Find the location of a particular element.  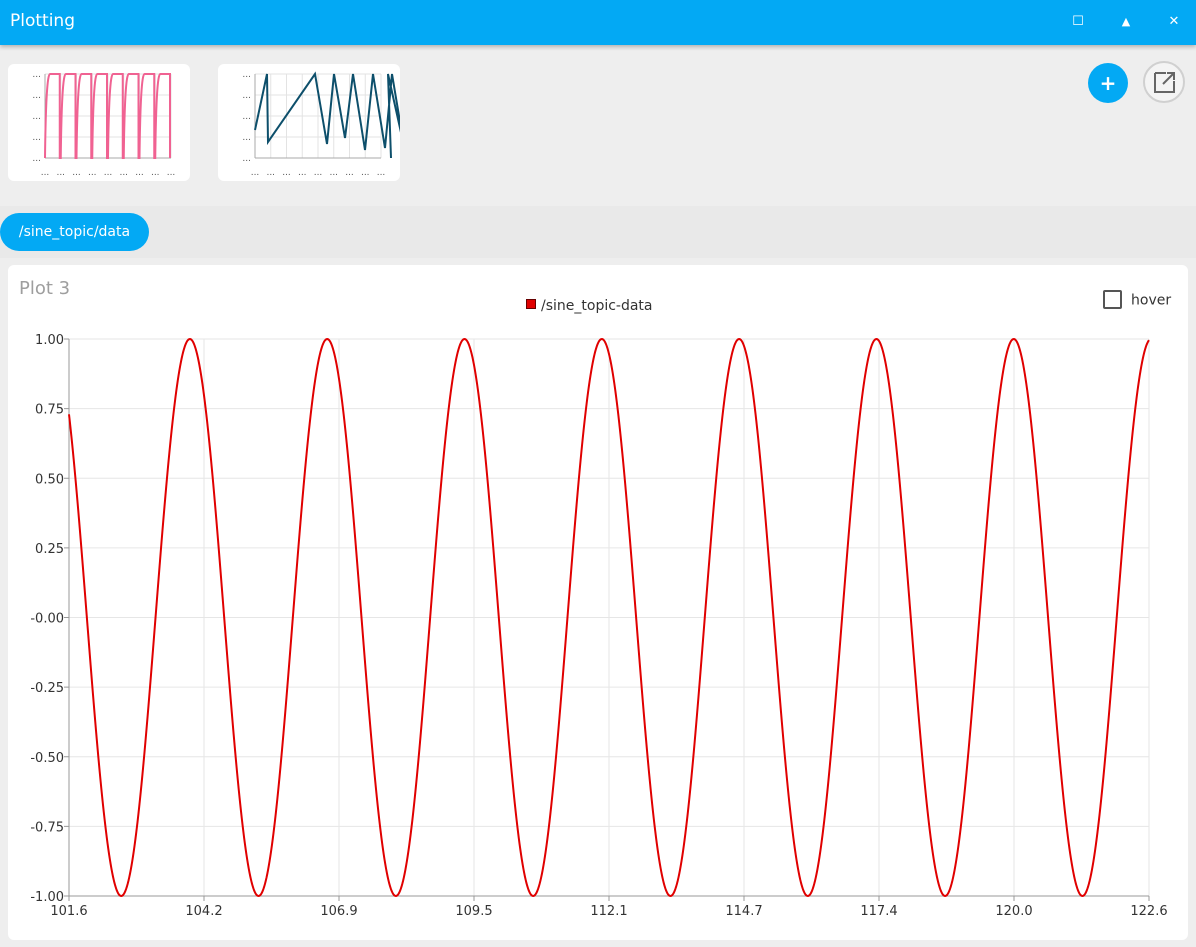

open-external-button is located at coordinates (1164, 82).